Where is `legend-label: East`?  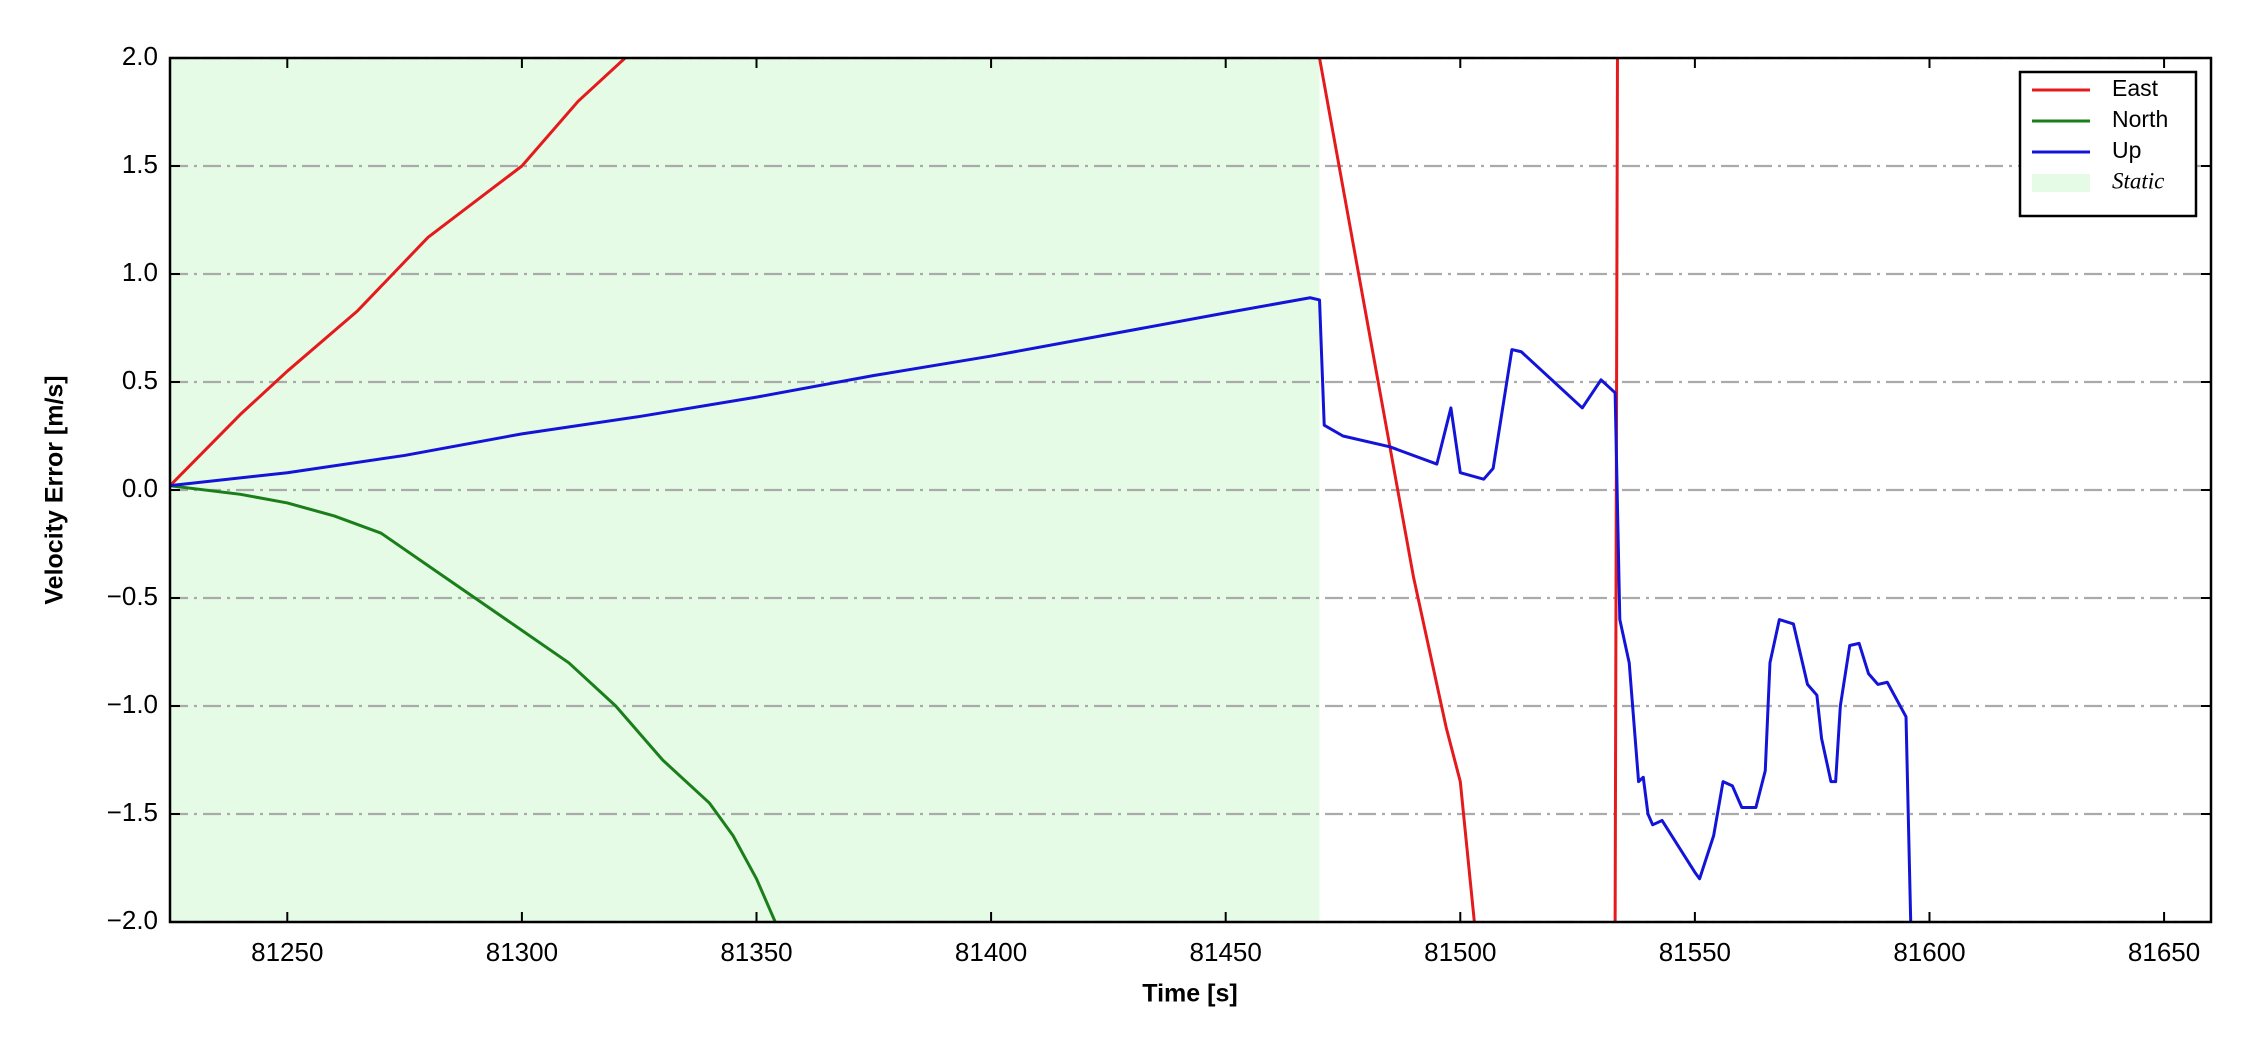
legend-label: East is located at coordinates (2135, 88).